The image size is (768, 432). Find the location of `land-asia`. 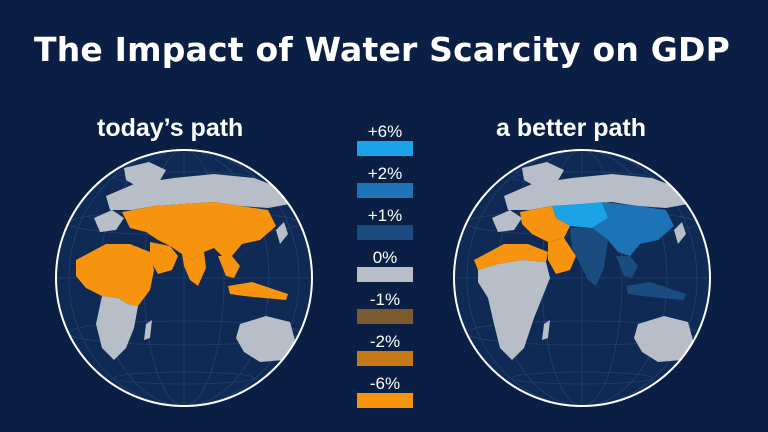

land-asia is located at coordinates (199, 231).